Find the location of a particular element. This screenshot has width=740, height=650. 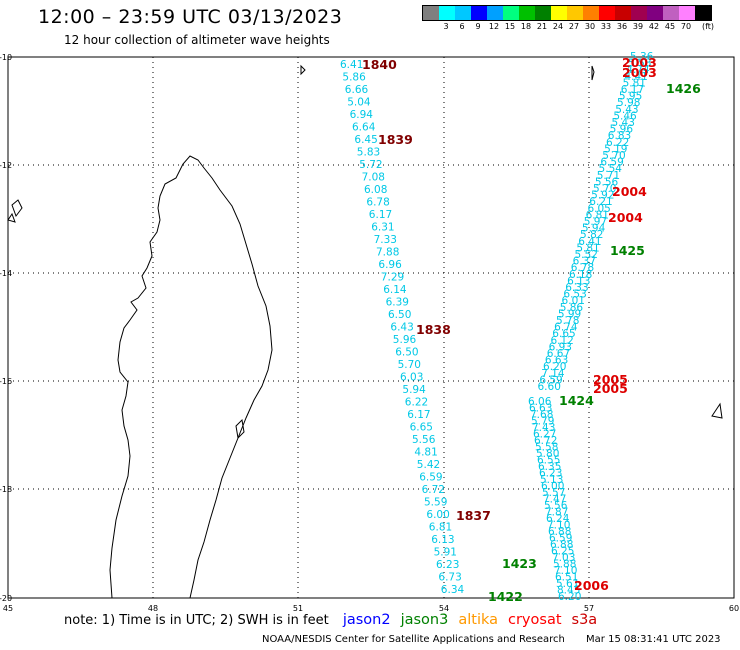

pass-time-label: 1838 is located at coordinates (433, 329).